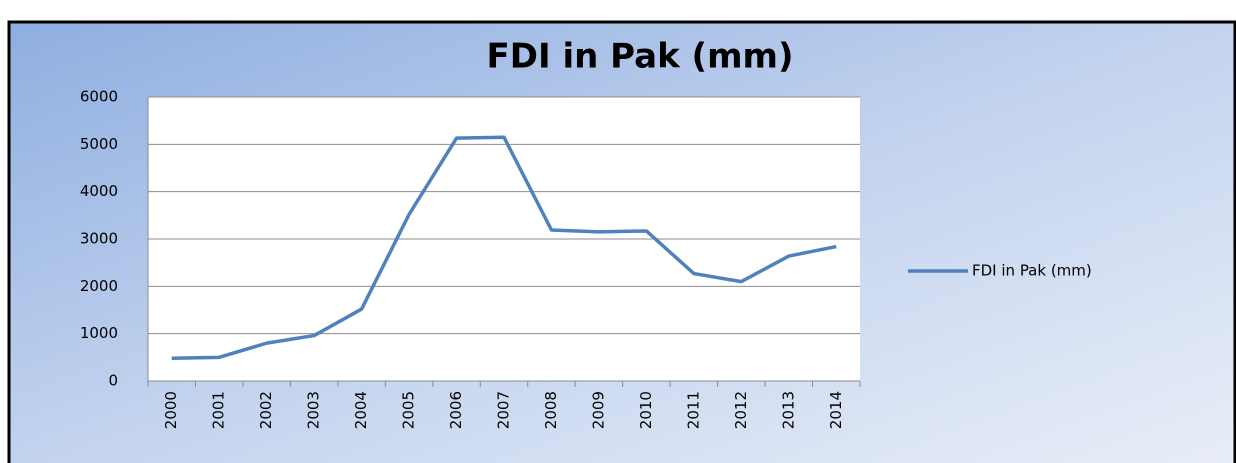 The image size is (1236, 463). Describe the element at coordinates (99, 333) in the screenshot. I see `y-tick-label: 1000` at that location.